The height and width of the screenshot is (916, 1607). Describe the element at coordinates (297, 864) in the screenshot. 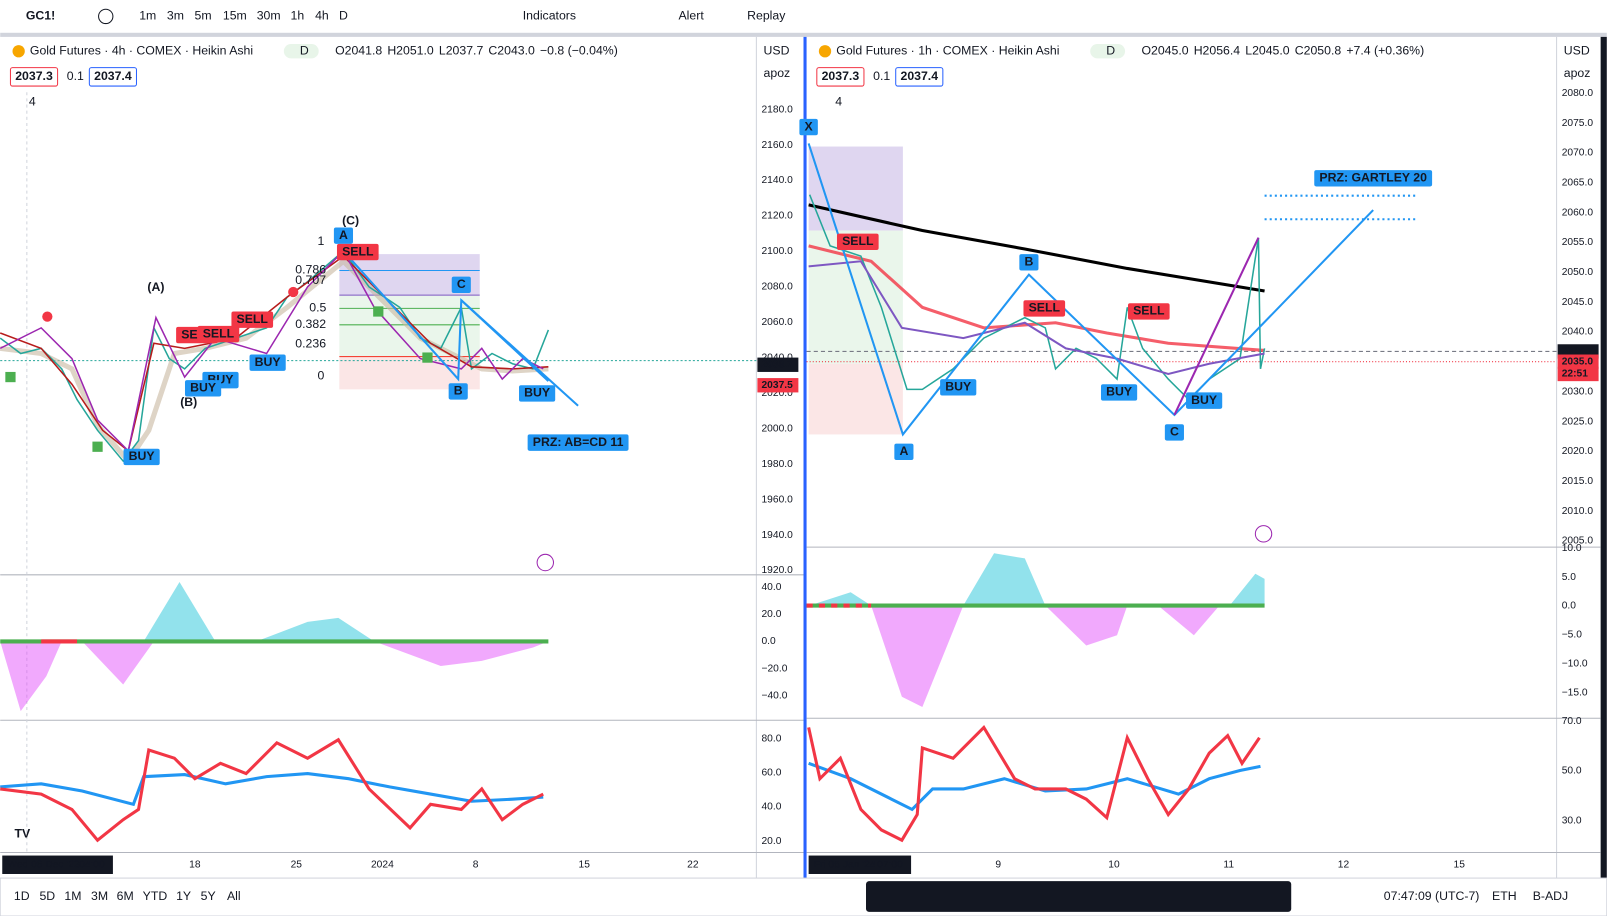

I see `time-tick-label: 25` at that location.